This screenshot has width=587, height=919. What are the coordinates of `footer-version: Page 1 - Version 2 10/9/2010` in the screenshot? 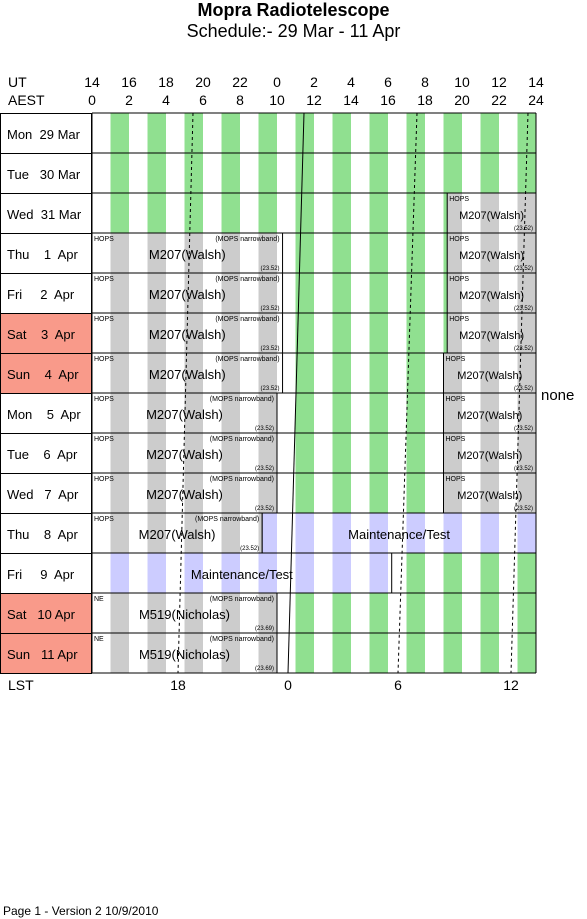 It's located at (81, 911).